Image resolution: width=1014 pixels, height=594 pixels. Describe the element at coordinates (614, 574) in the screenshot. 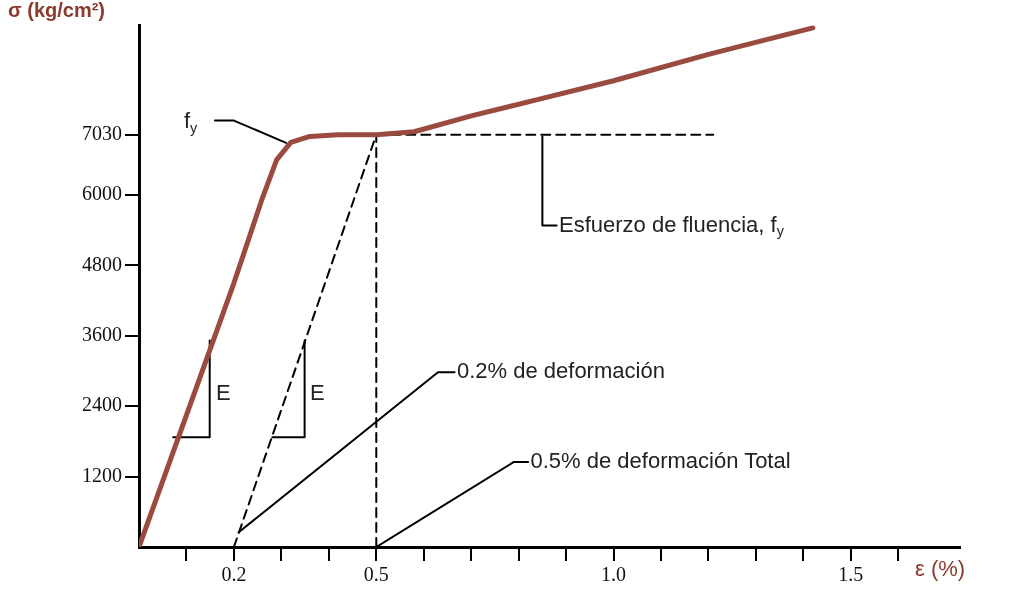

I see `x-tick-label: 1.0` at that location.